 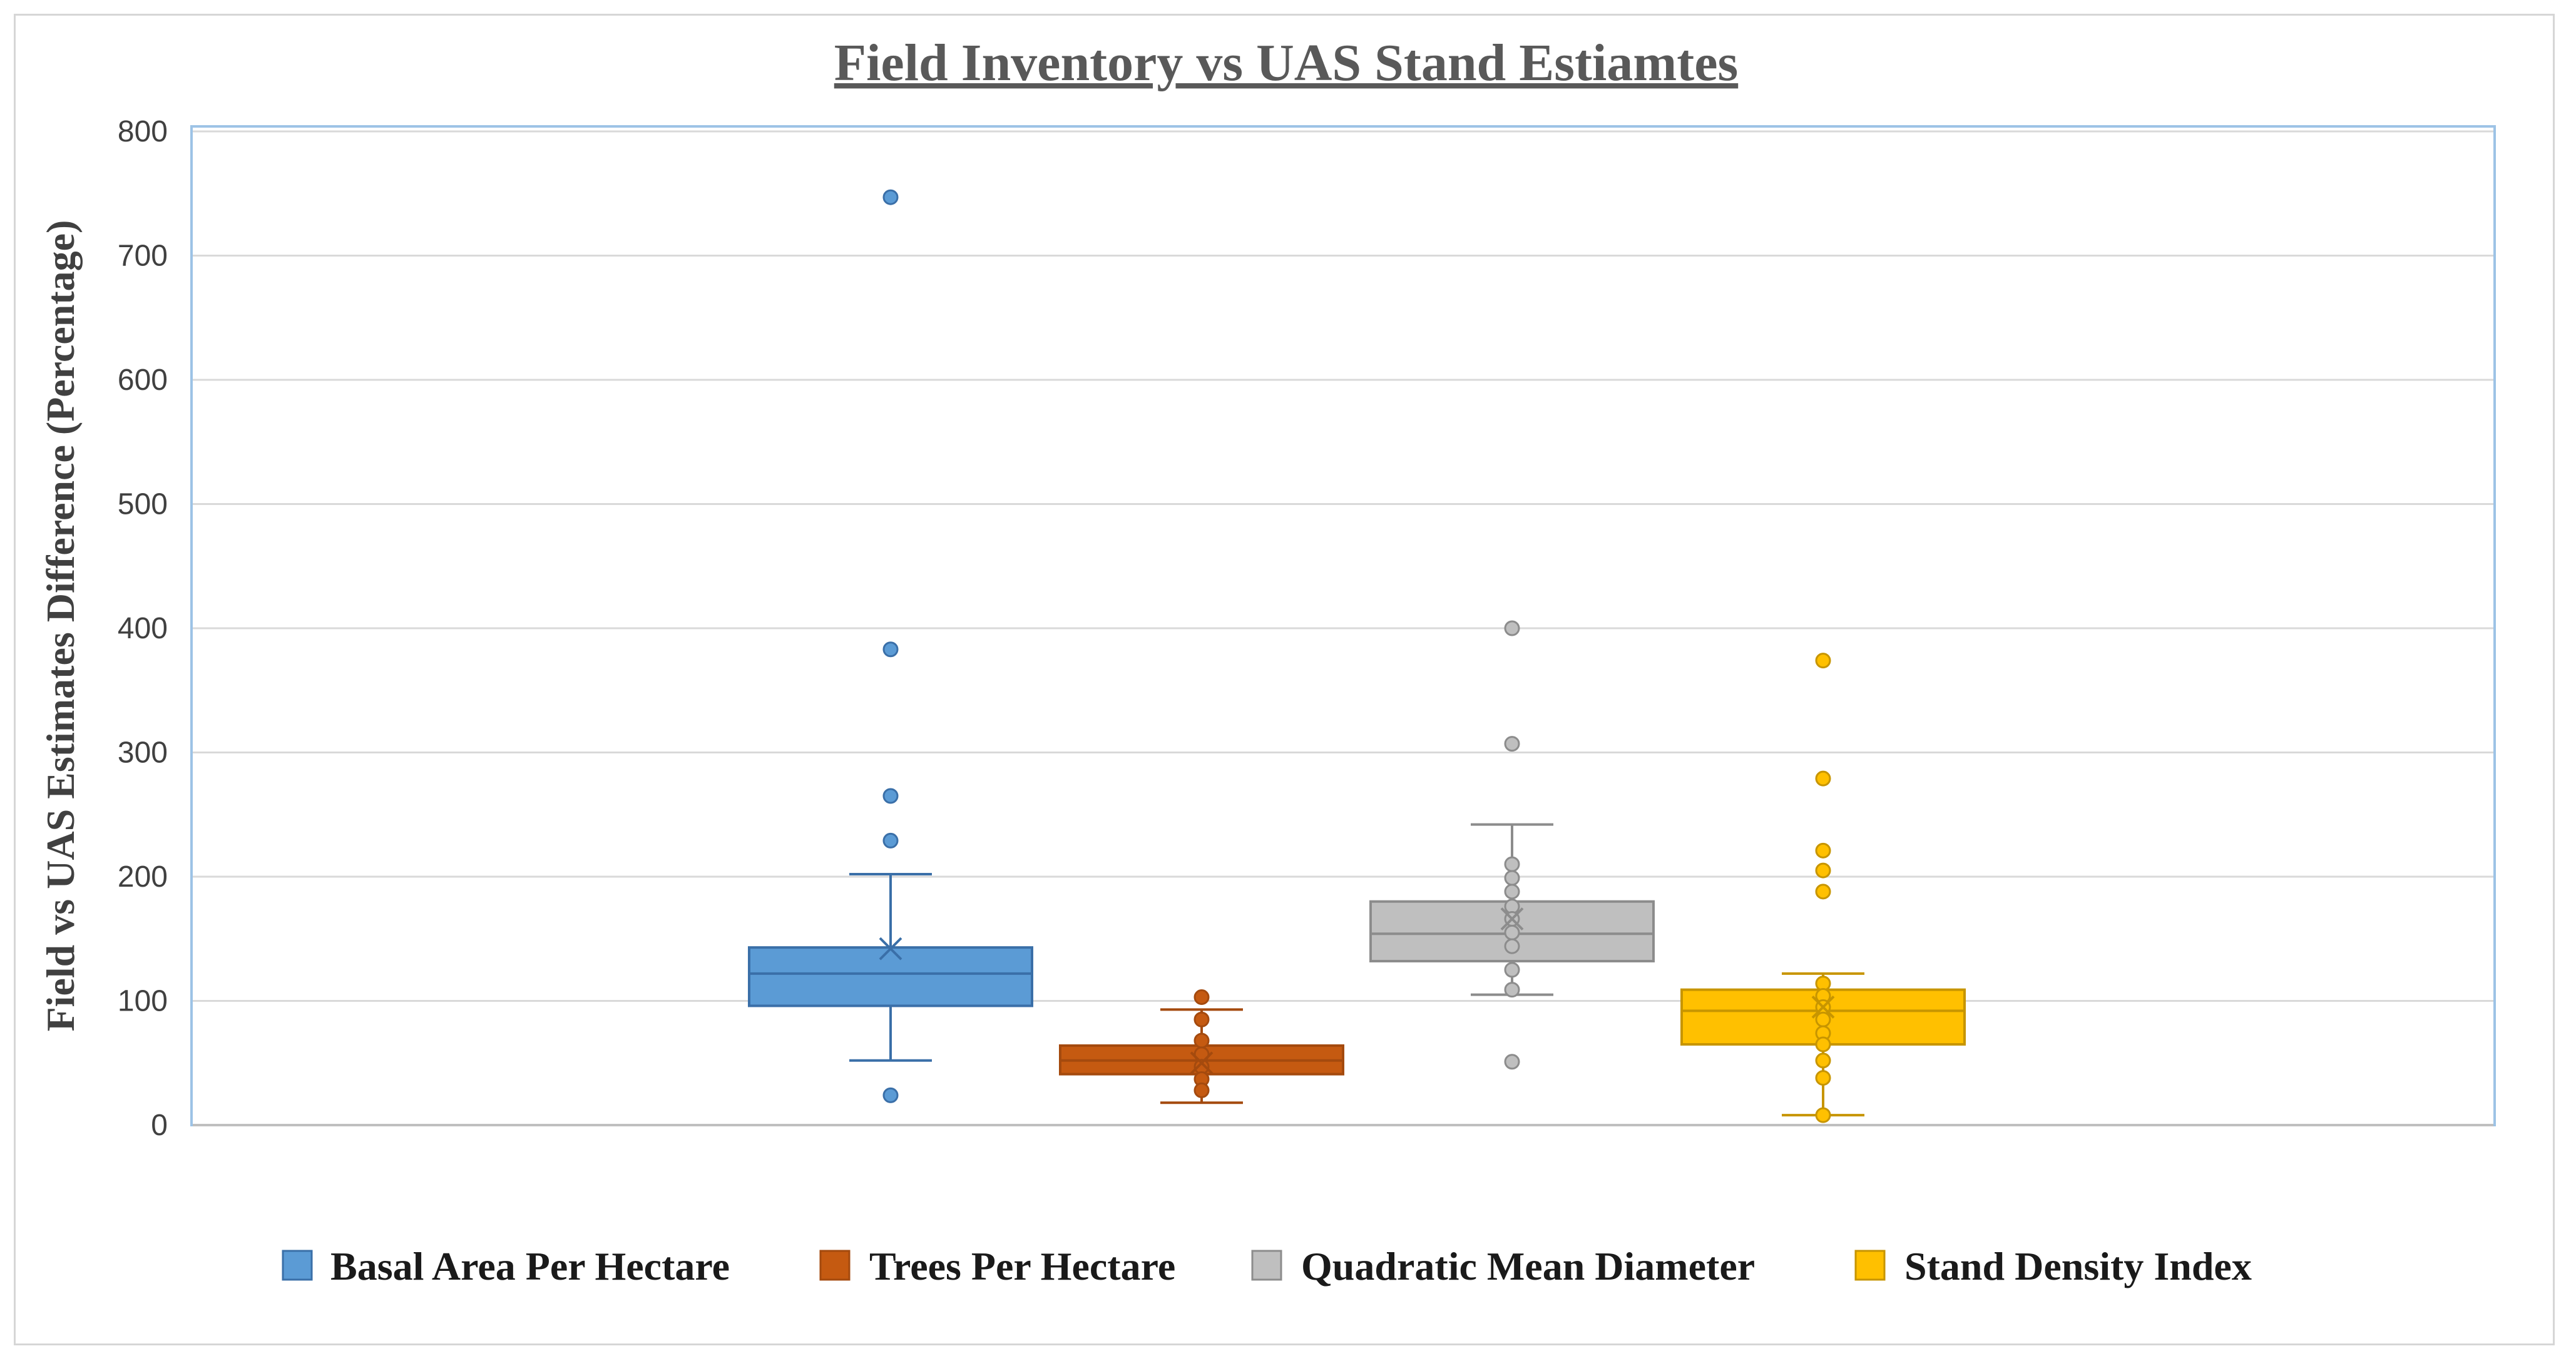 I want to click on box-stand-density-index, so click(x=1823, y=888).